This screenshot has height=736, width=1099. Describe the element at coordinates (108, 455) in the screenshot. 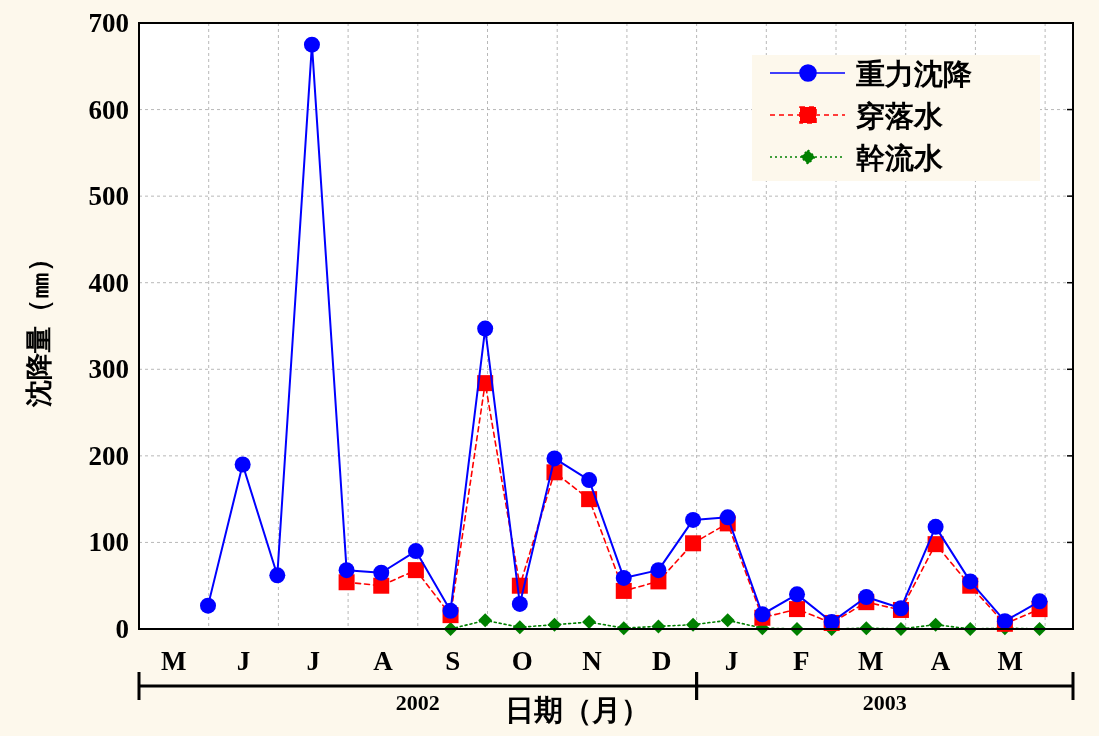

I see `y-tick-label: 200` at that location.